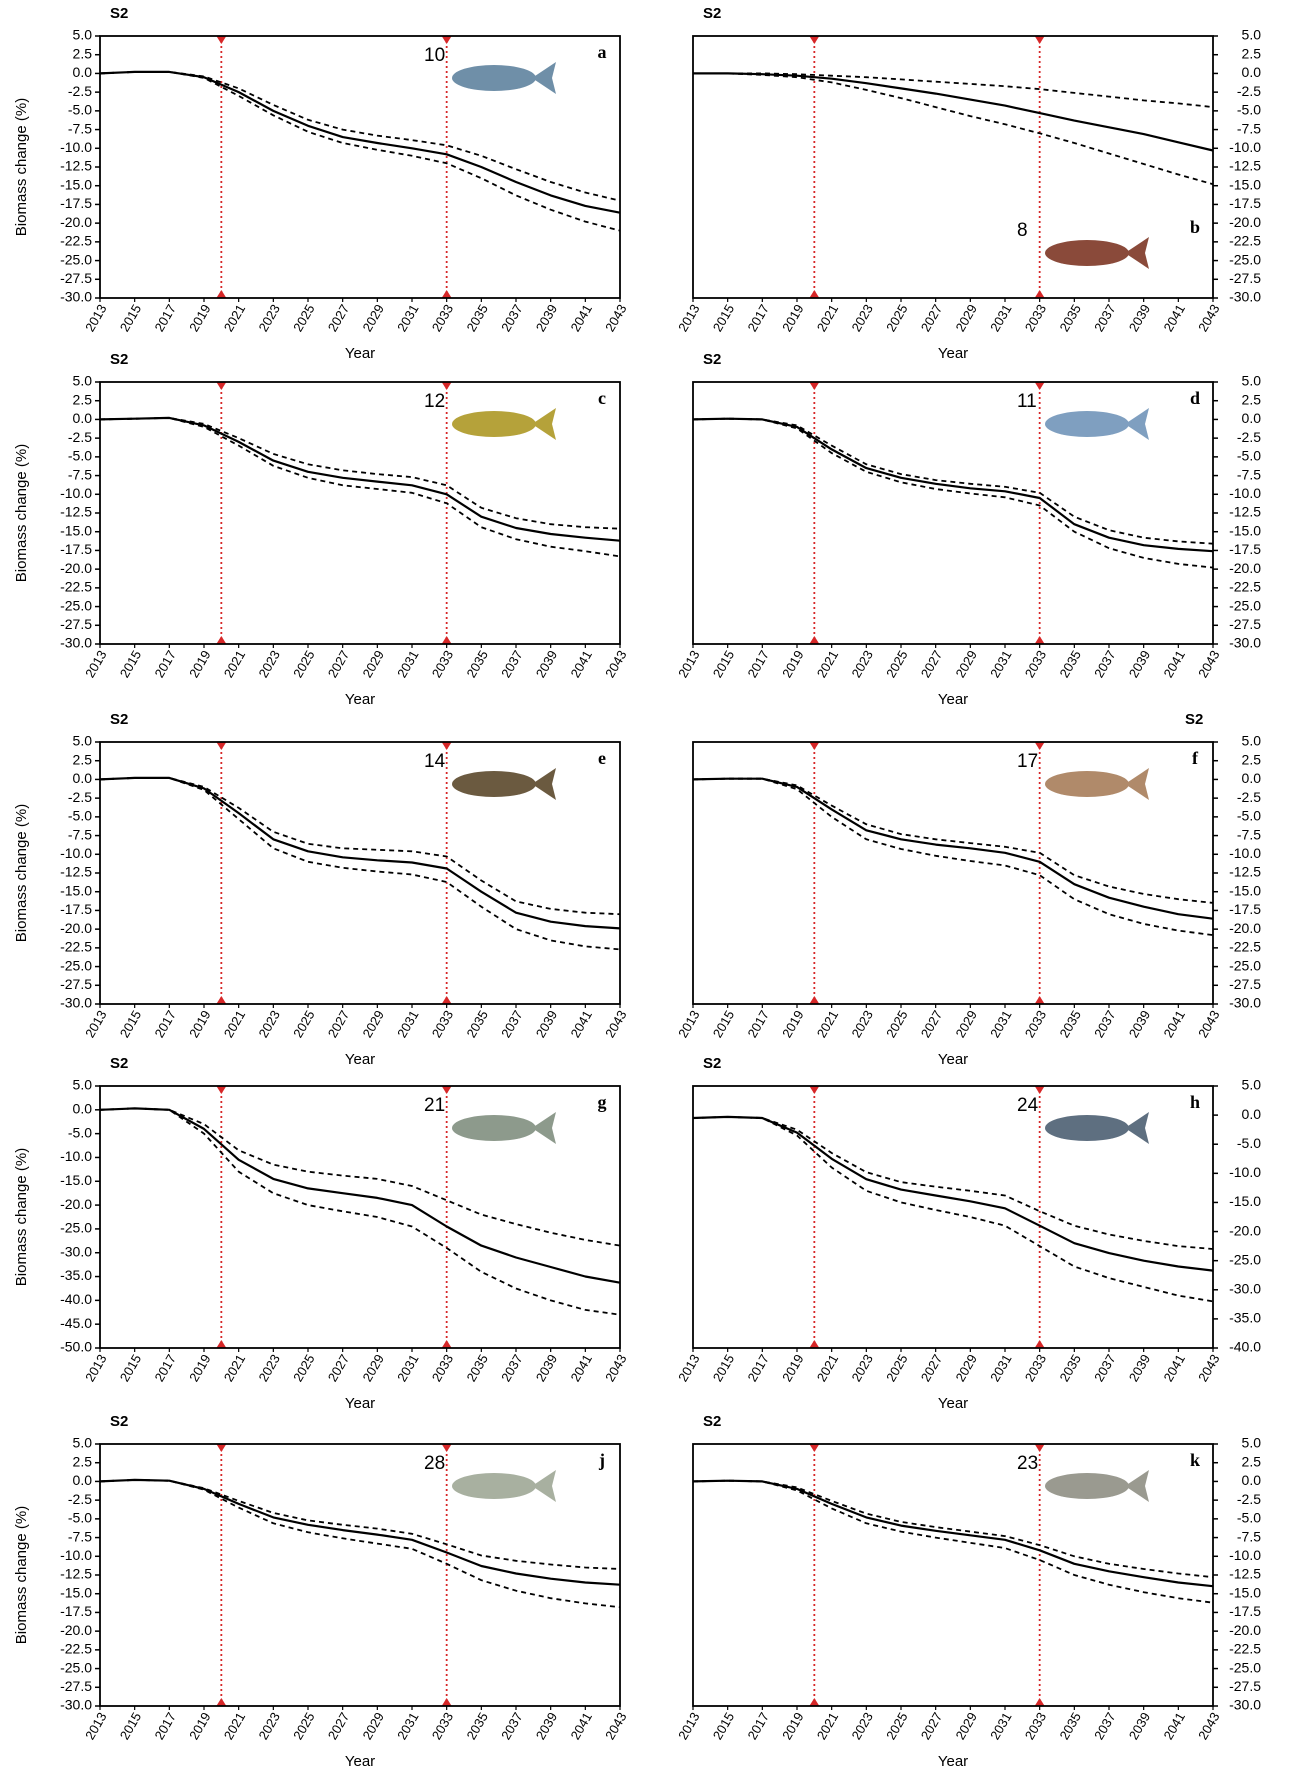 This screenshot has width=1289, height=1773. What do you see at coordinates (21, 167) in the screenshot?
I see `y-axis-label: Biomass change (%)` at bounding box center [21, 167].